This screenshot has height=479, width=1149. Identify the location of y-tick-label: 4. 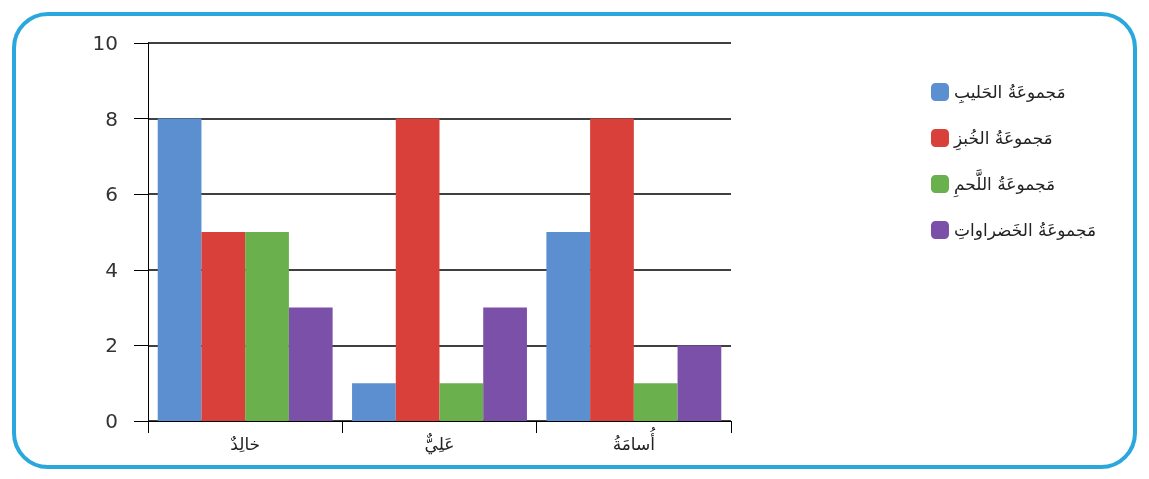
(111, 269).